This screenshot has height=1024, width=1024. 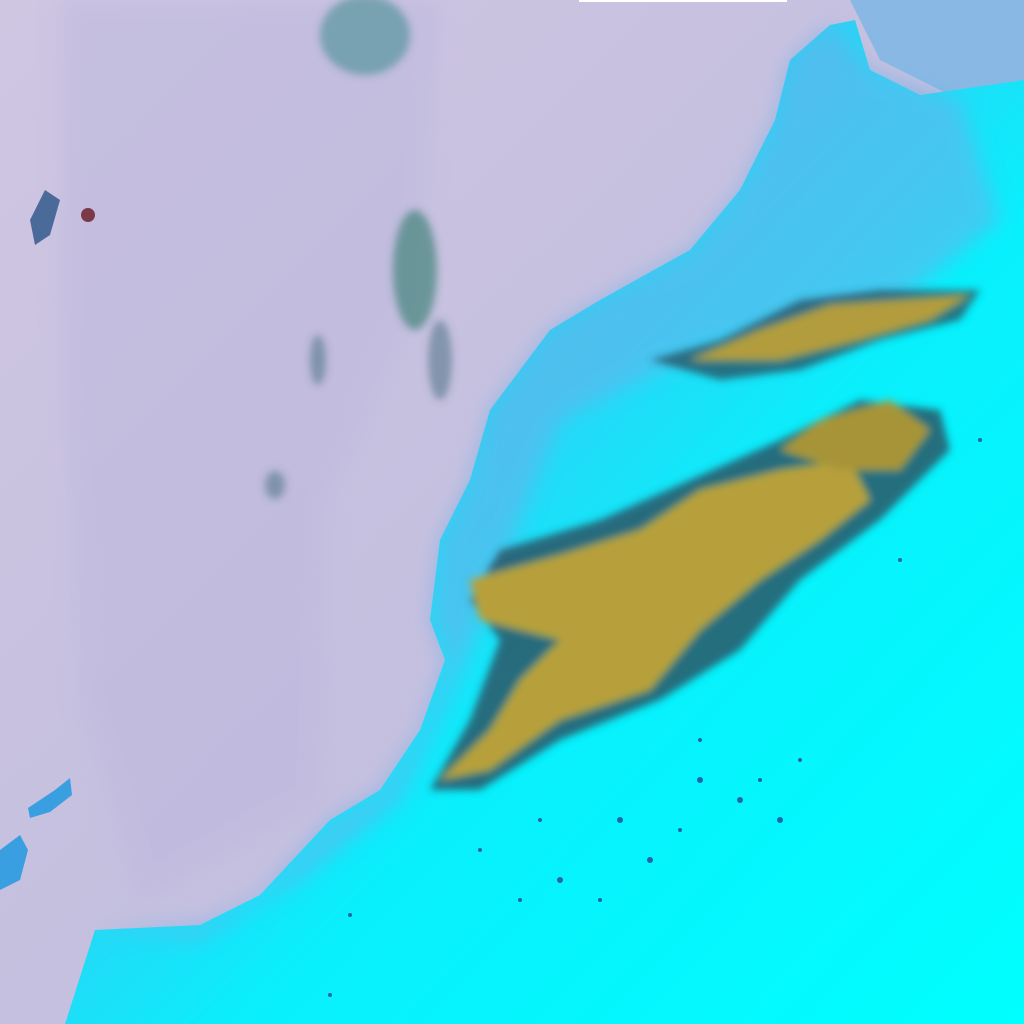 I want to click on islands, so click(x=47, y=540).